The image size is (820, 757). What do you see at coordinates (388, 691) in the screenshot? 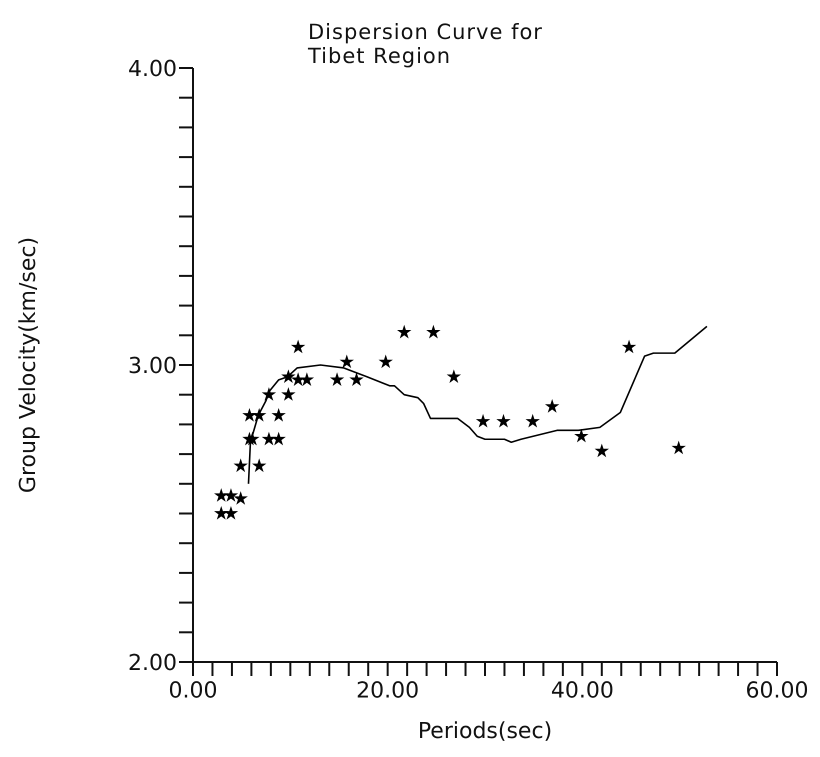
I see `x-tick-label: 20.00` at bounding box center [388, 691].